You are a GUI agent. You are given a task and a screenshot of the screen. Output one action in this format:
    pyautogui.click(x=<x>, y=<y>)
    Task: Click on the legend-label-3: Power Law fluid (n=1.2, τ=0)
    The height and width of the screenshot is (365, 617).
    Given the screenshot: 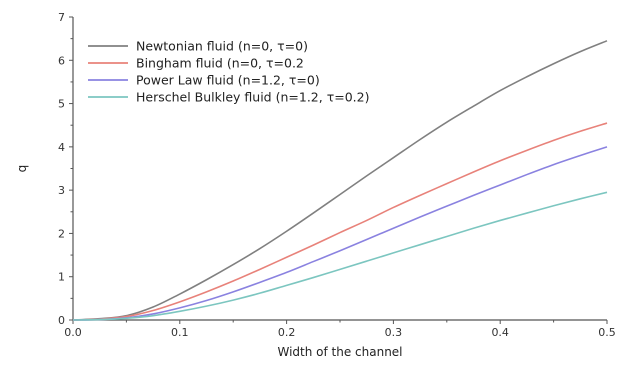 What is the action you would take?
    pyautogui.click(x=228, y=80)
    